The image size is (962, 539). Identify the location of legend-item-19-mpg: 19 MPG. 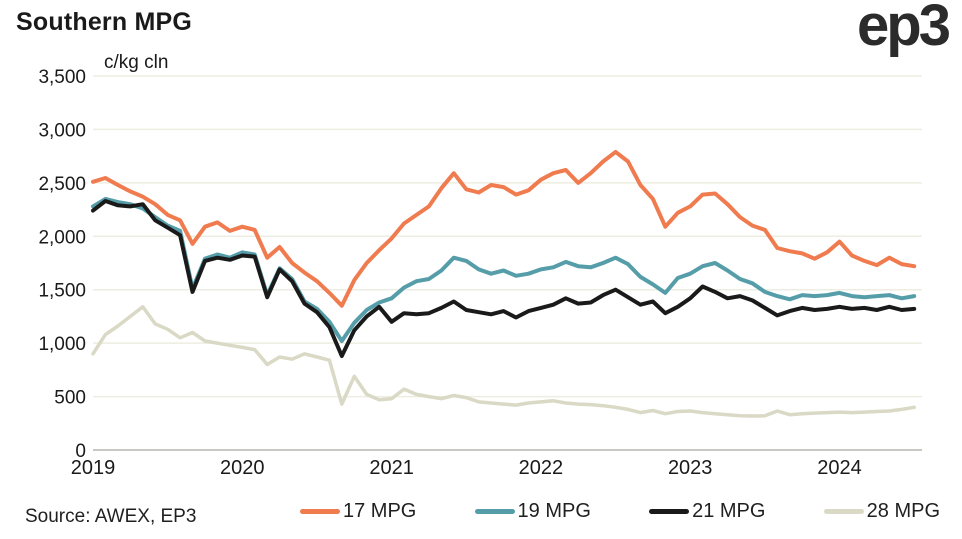
(532, 511).